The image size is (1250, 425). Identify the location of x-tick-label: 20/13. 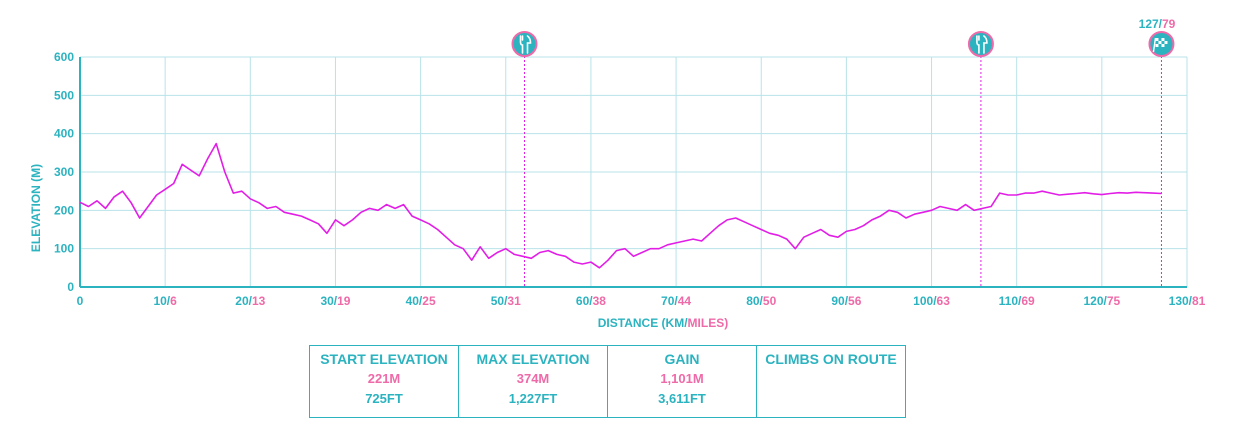
(250, 301).